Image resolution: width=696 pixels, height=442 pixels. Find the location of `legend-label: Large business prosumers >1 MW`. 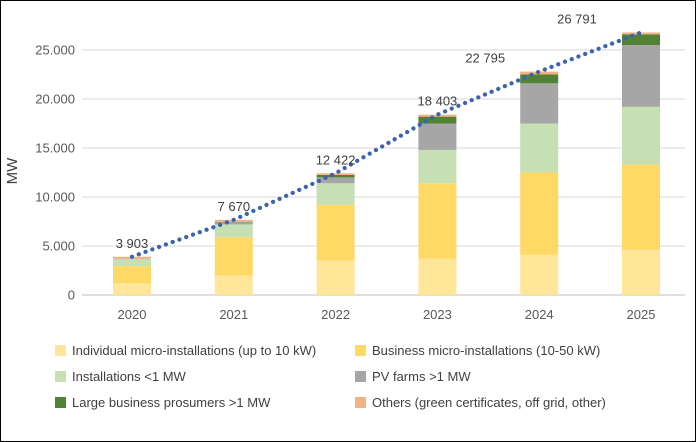

legend-label: Large business prosumers >1 MW is located at coordinates (171, 402).